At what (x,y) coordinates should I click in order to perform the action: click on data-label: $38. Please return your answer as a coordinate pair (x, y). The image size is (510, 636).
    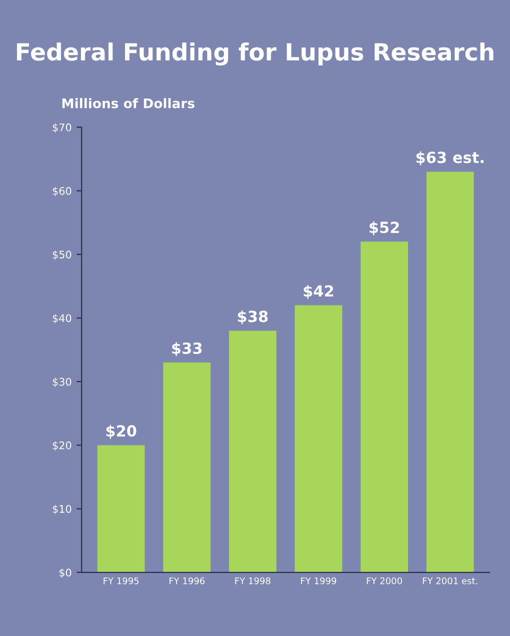
    Looking at the image, I should click on (253, 317).